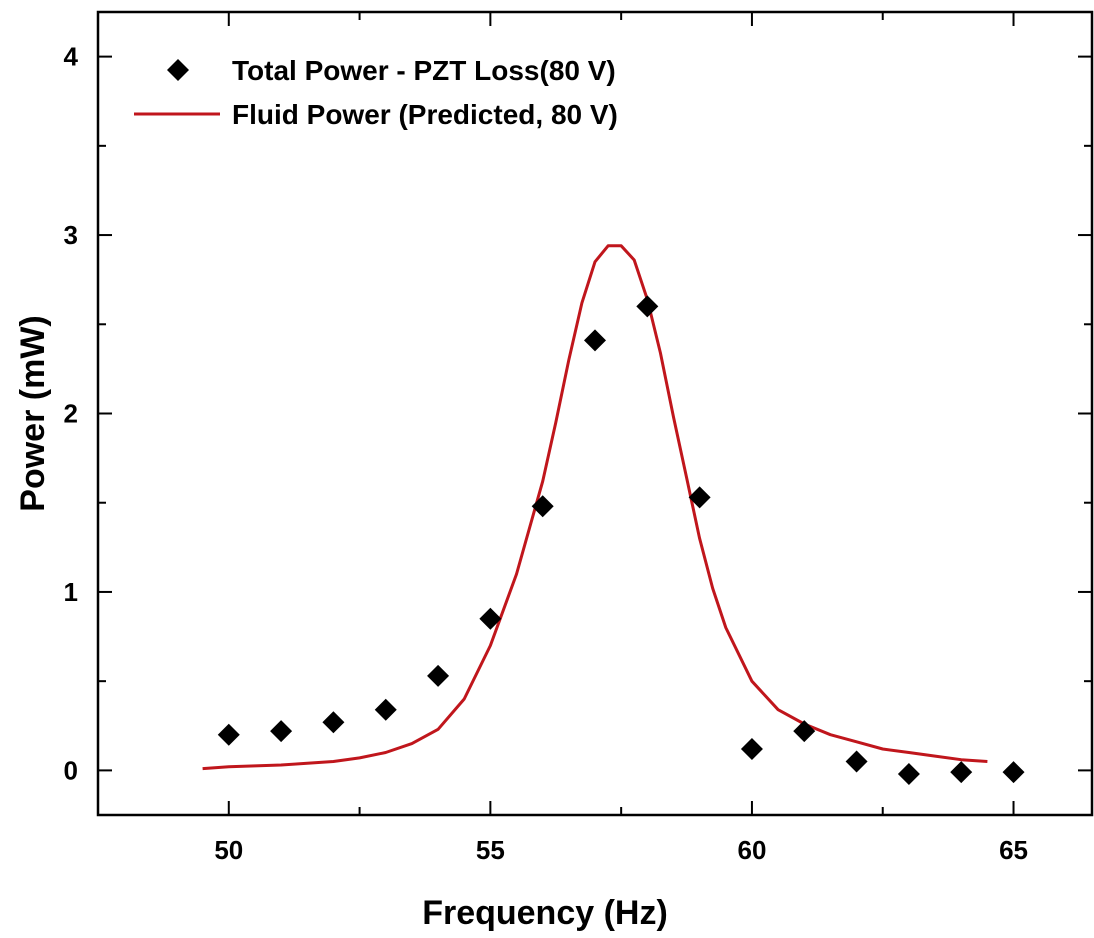  I want to click on y-tick-label: 4, so click(71, 57).